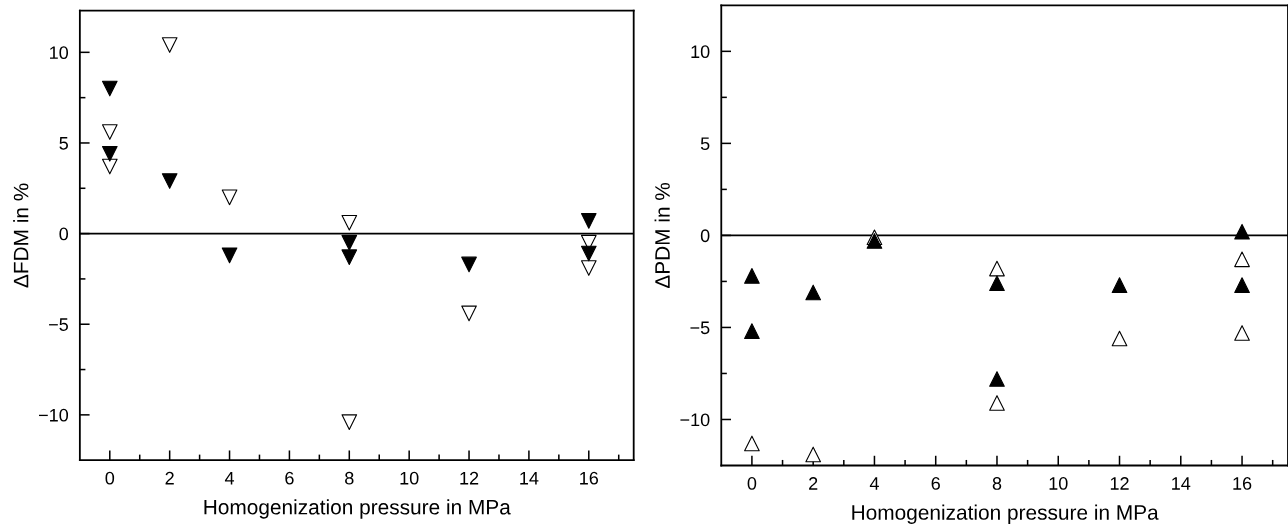  I want to click on y-axis-title: ΔPDM in %, so click(662, 235).